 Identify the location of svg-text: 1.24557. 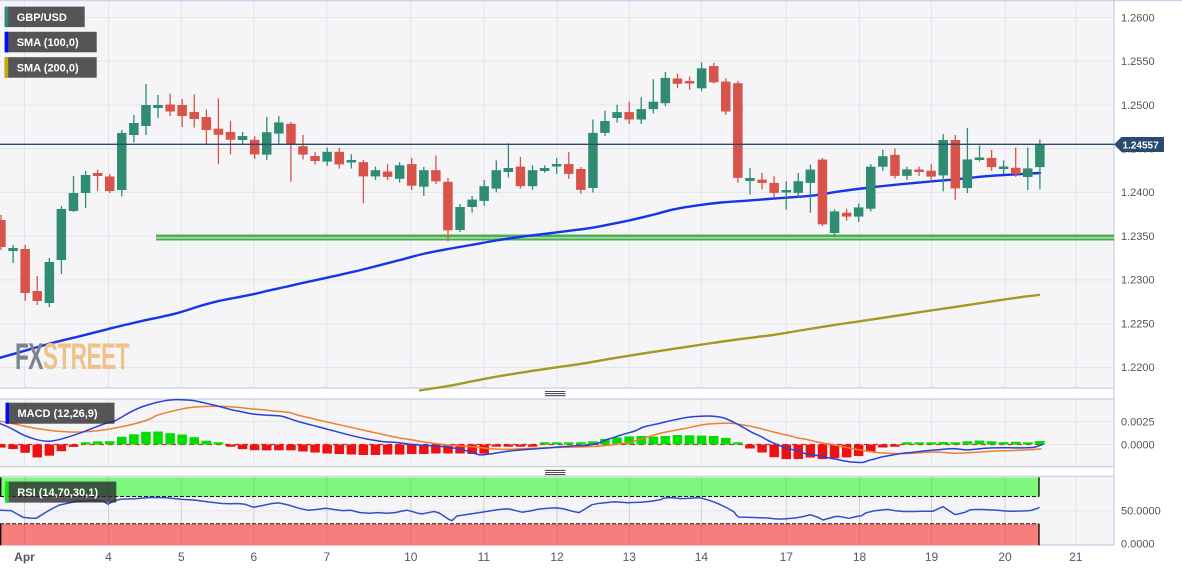
(1141, 145).